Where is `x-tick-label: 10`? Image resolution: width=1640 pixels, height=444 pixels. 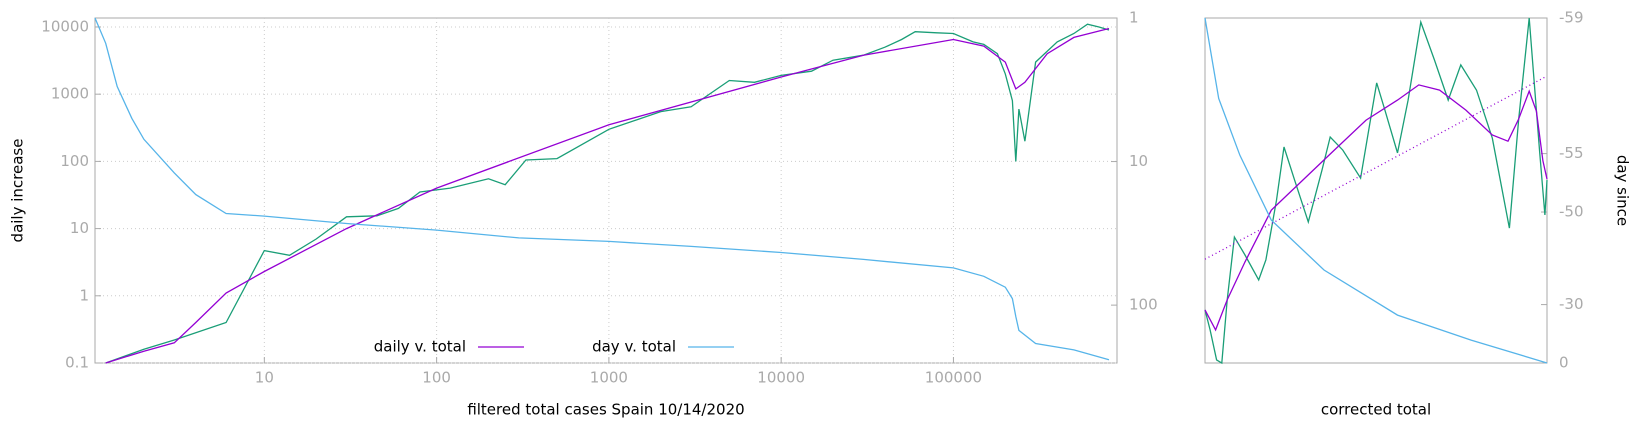
x-tick-label: 10 is located at coordinates (264, 378).